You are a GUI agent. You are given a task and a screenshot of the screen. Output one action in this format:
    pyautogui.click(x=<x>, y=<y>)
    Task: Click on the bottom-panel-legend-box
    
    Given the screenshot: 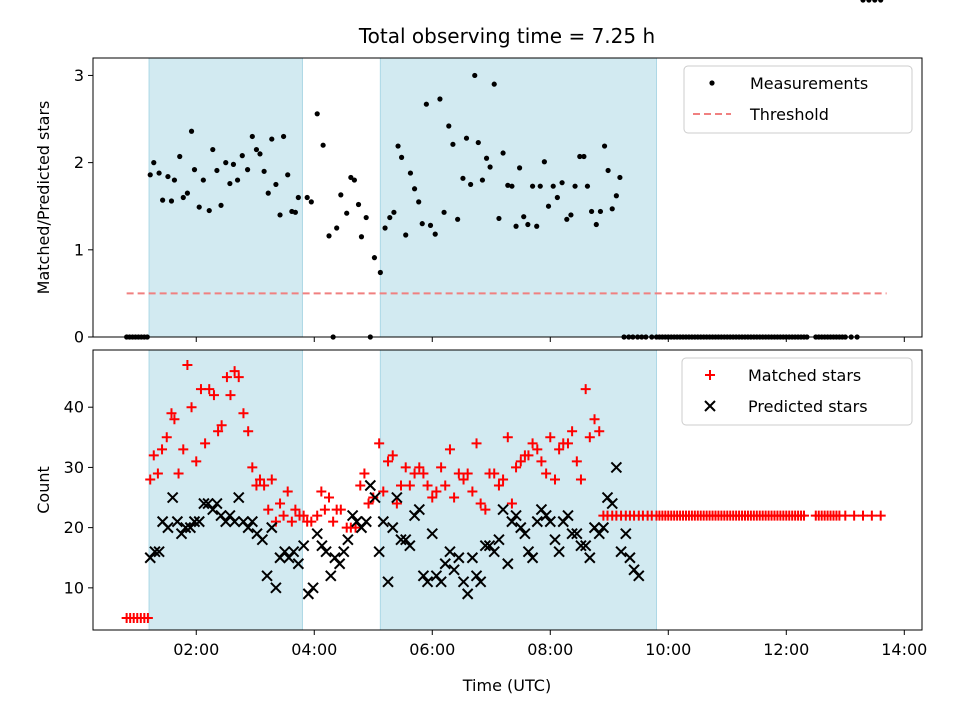 What is the action you would take?
    pyautogui.click(x=797, y=391)
    